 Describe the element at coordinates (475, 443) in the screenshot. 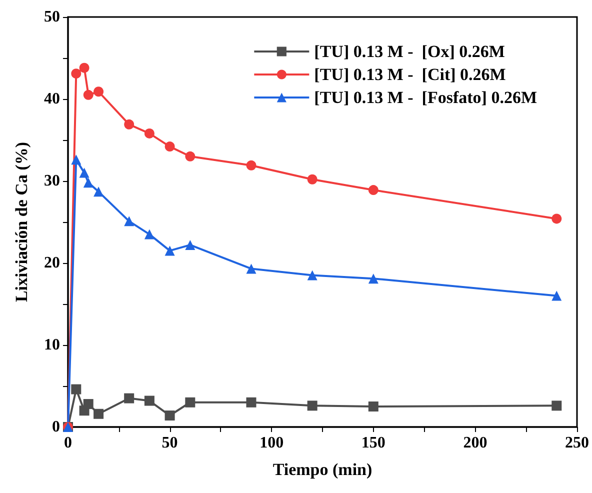

I see `x-tick-label: 200` at that location.